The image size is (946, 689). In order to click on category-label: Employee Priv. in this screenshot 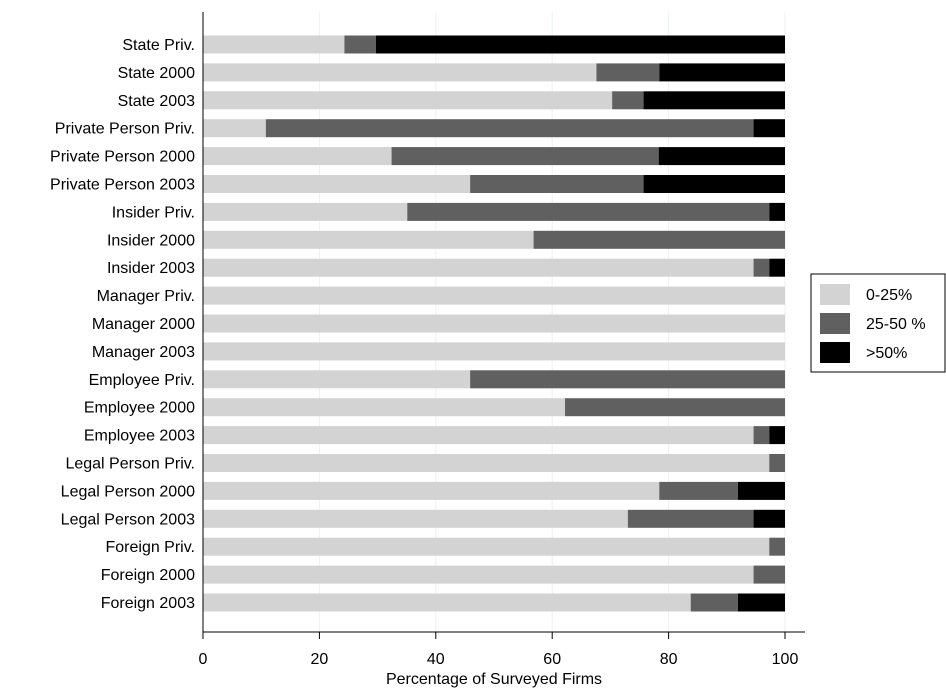, I will do `click(142, 380)`.